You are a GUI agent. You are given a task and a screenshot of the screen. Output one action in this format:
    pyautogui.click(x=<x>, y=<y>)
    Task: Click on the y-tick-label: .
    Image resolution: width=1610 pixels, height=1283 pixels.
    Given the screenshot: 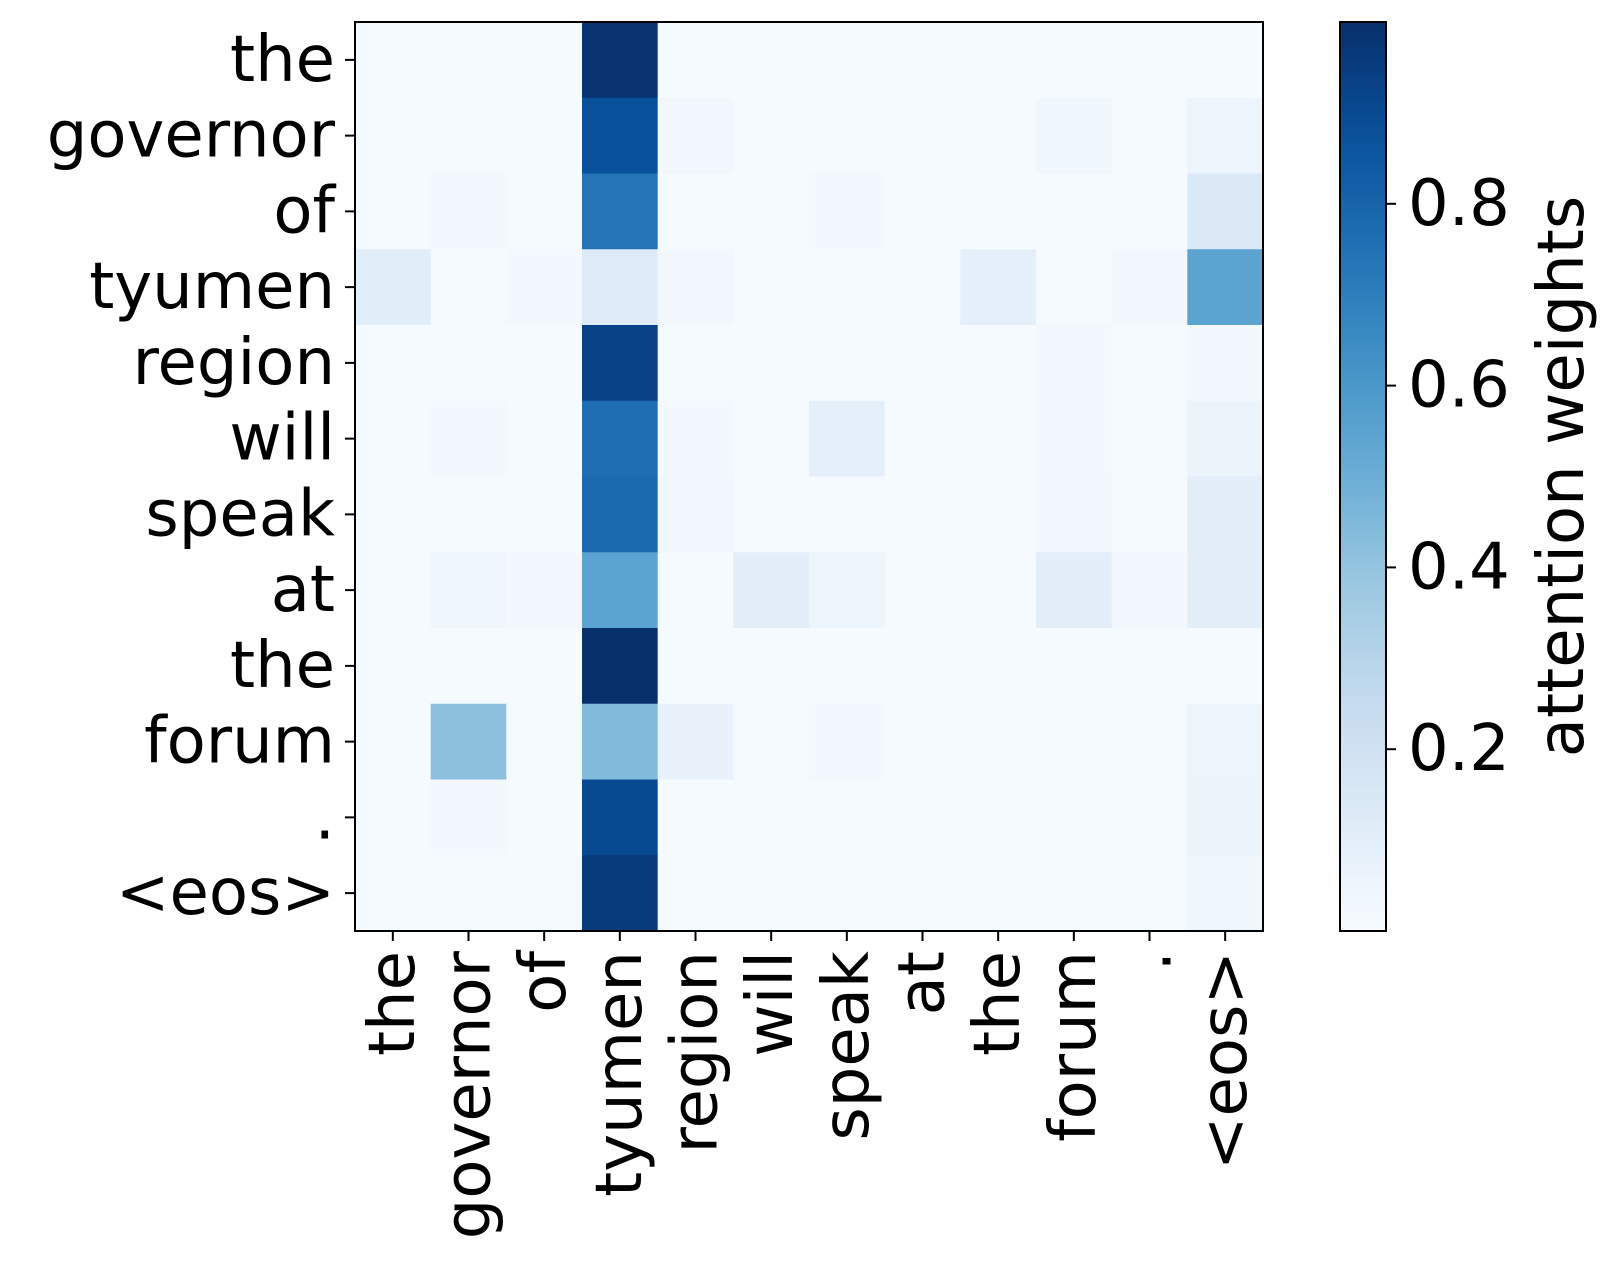 What is the action you would take?
    pyautogui.click(x=325, y=817)
    